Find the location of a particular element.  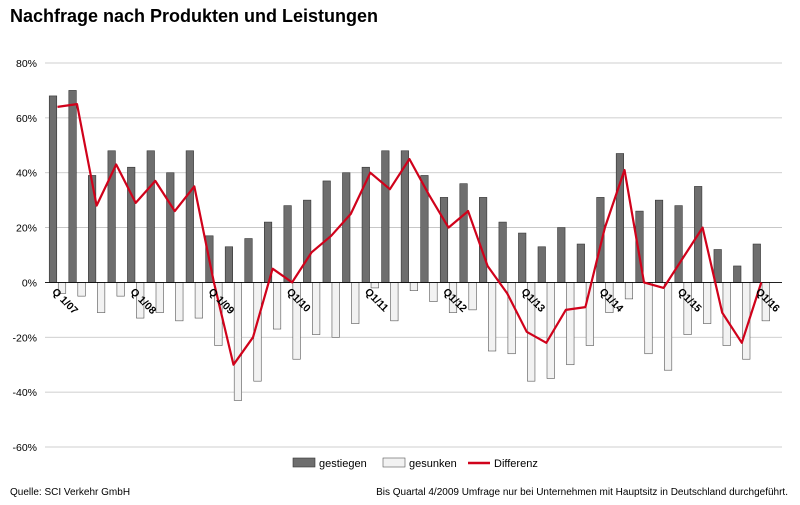

y-tick-label: -60% is located at coordinates (24, 448).